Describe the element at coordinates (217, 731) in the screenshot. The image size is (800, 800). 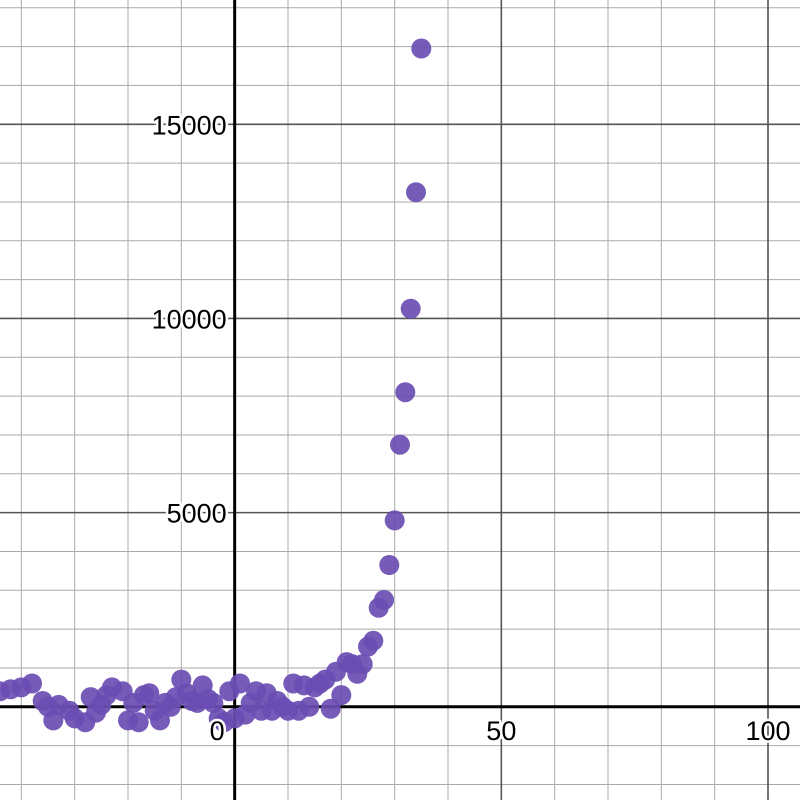
I see `x-tick-label: 0` at that location.